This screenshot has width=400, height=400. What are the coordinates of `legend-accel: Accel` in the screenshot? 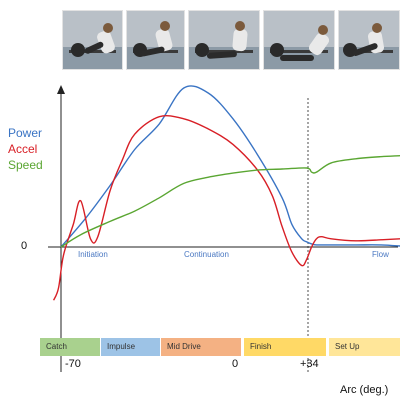 It's located at (23, 149).